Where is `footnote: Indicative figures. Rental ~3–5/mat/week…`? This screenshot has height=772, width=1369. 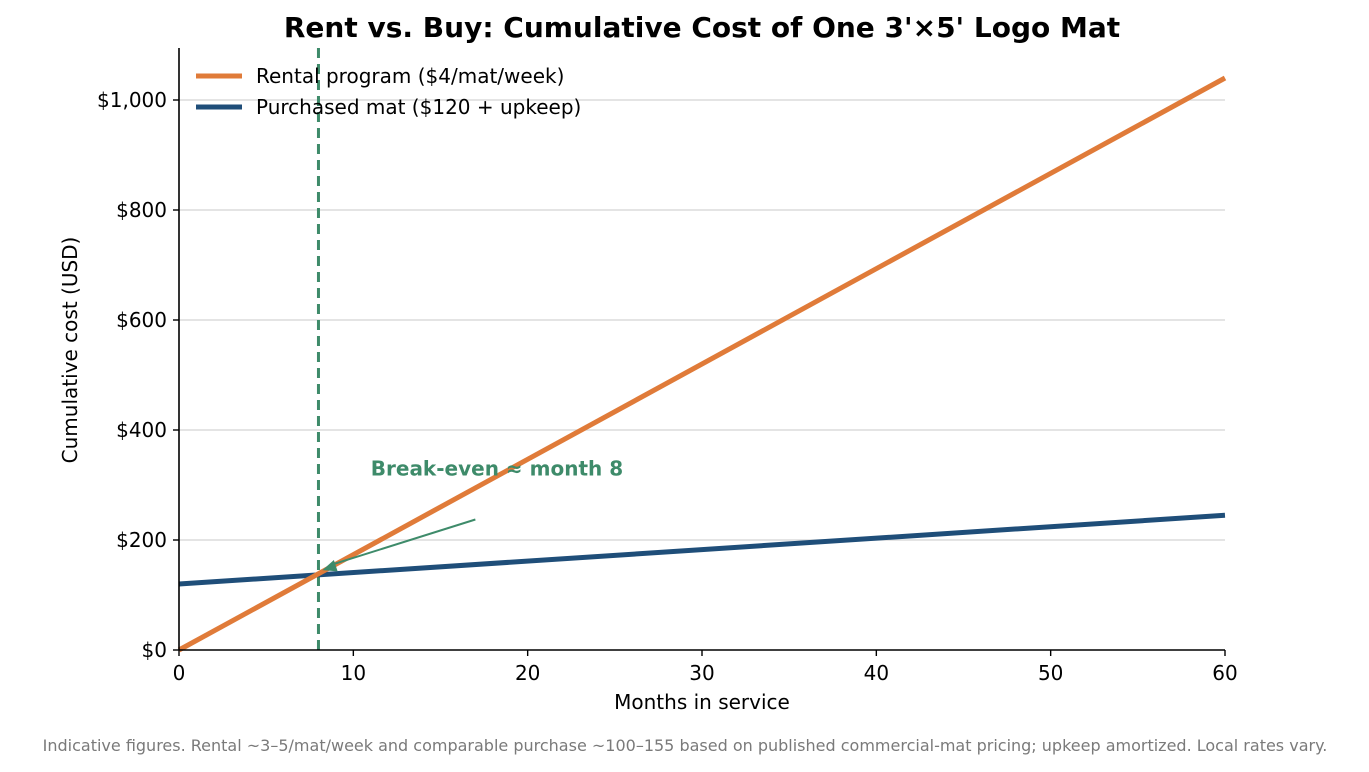 footnote: Indicative figures. Rental ~3–5/mat/week… is located at coordinates (685, 745).